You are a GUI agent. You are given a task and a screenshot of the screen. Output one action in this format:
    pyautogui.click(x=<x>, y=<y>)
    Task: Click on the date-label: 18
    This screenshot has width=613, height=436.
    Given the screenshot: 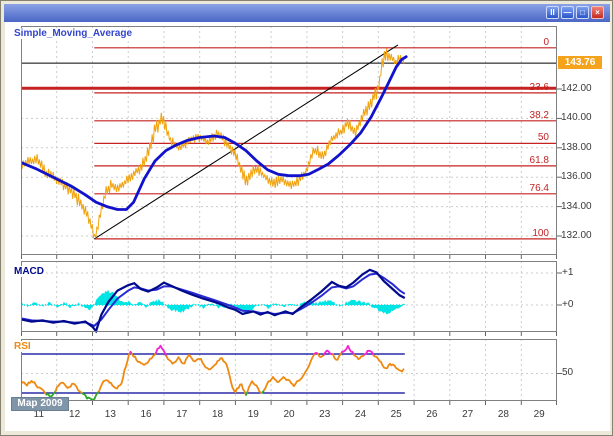 What is the action you would take?
    pyautogui.click(x=217, y=414)
    